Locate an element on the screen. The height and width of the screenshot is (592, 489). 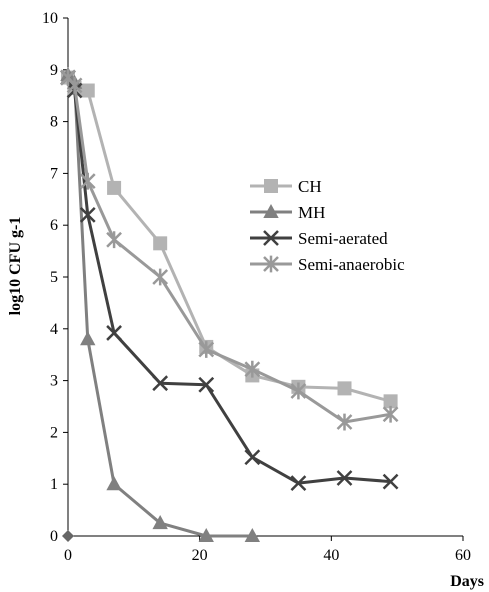
legend-item: Semi-anaerobic is located at coordinates (327, 264).